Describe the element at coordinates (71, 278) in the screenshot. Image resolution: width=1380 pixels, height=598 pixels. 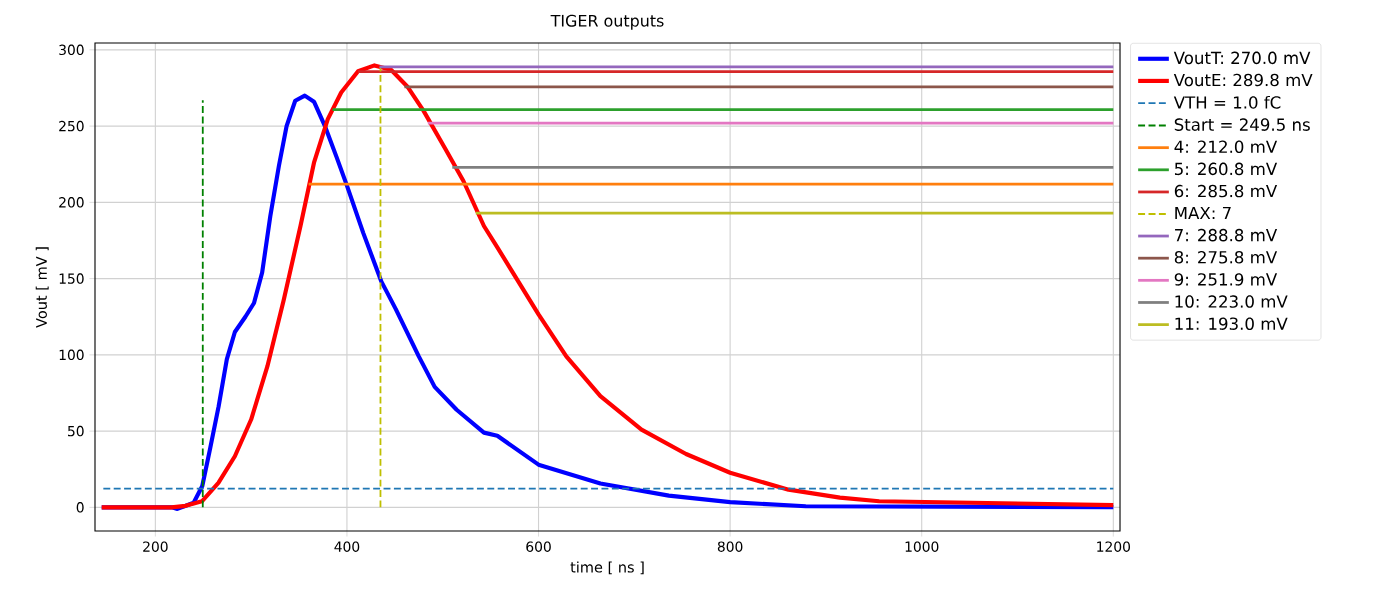
I see `y-tick-label: 150` at that location.